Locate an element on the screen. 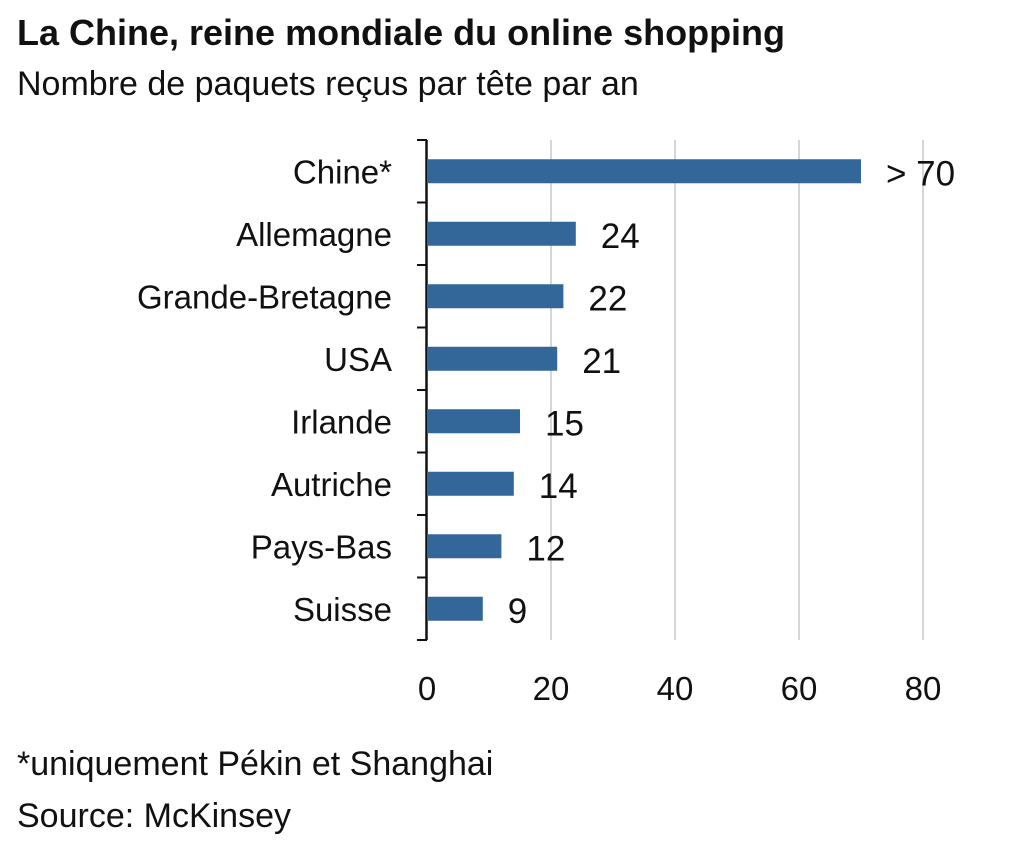 The height and width of the screenshot is (855, 1013). value-label: 14 is located at coordinates (558, 486).